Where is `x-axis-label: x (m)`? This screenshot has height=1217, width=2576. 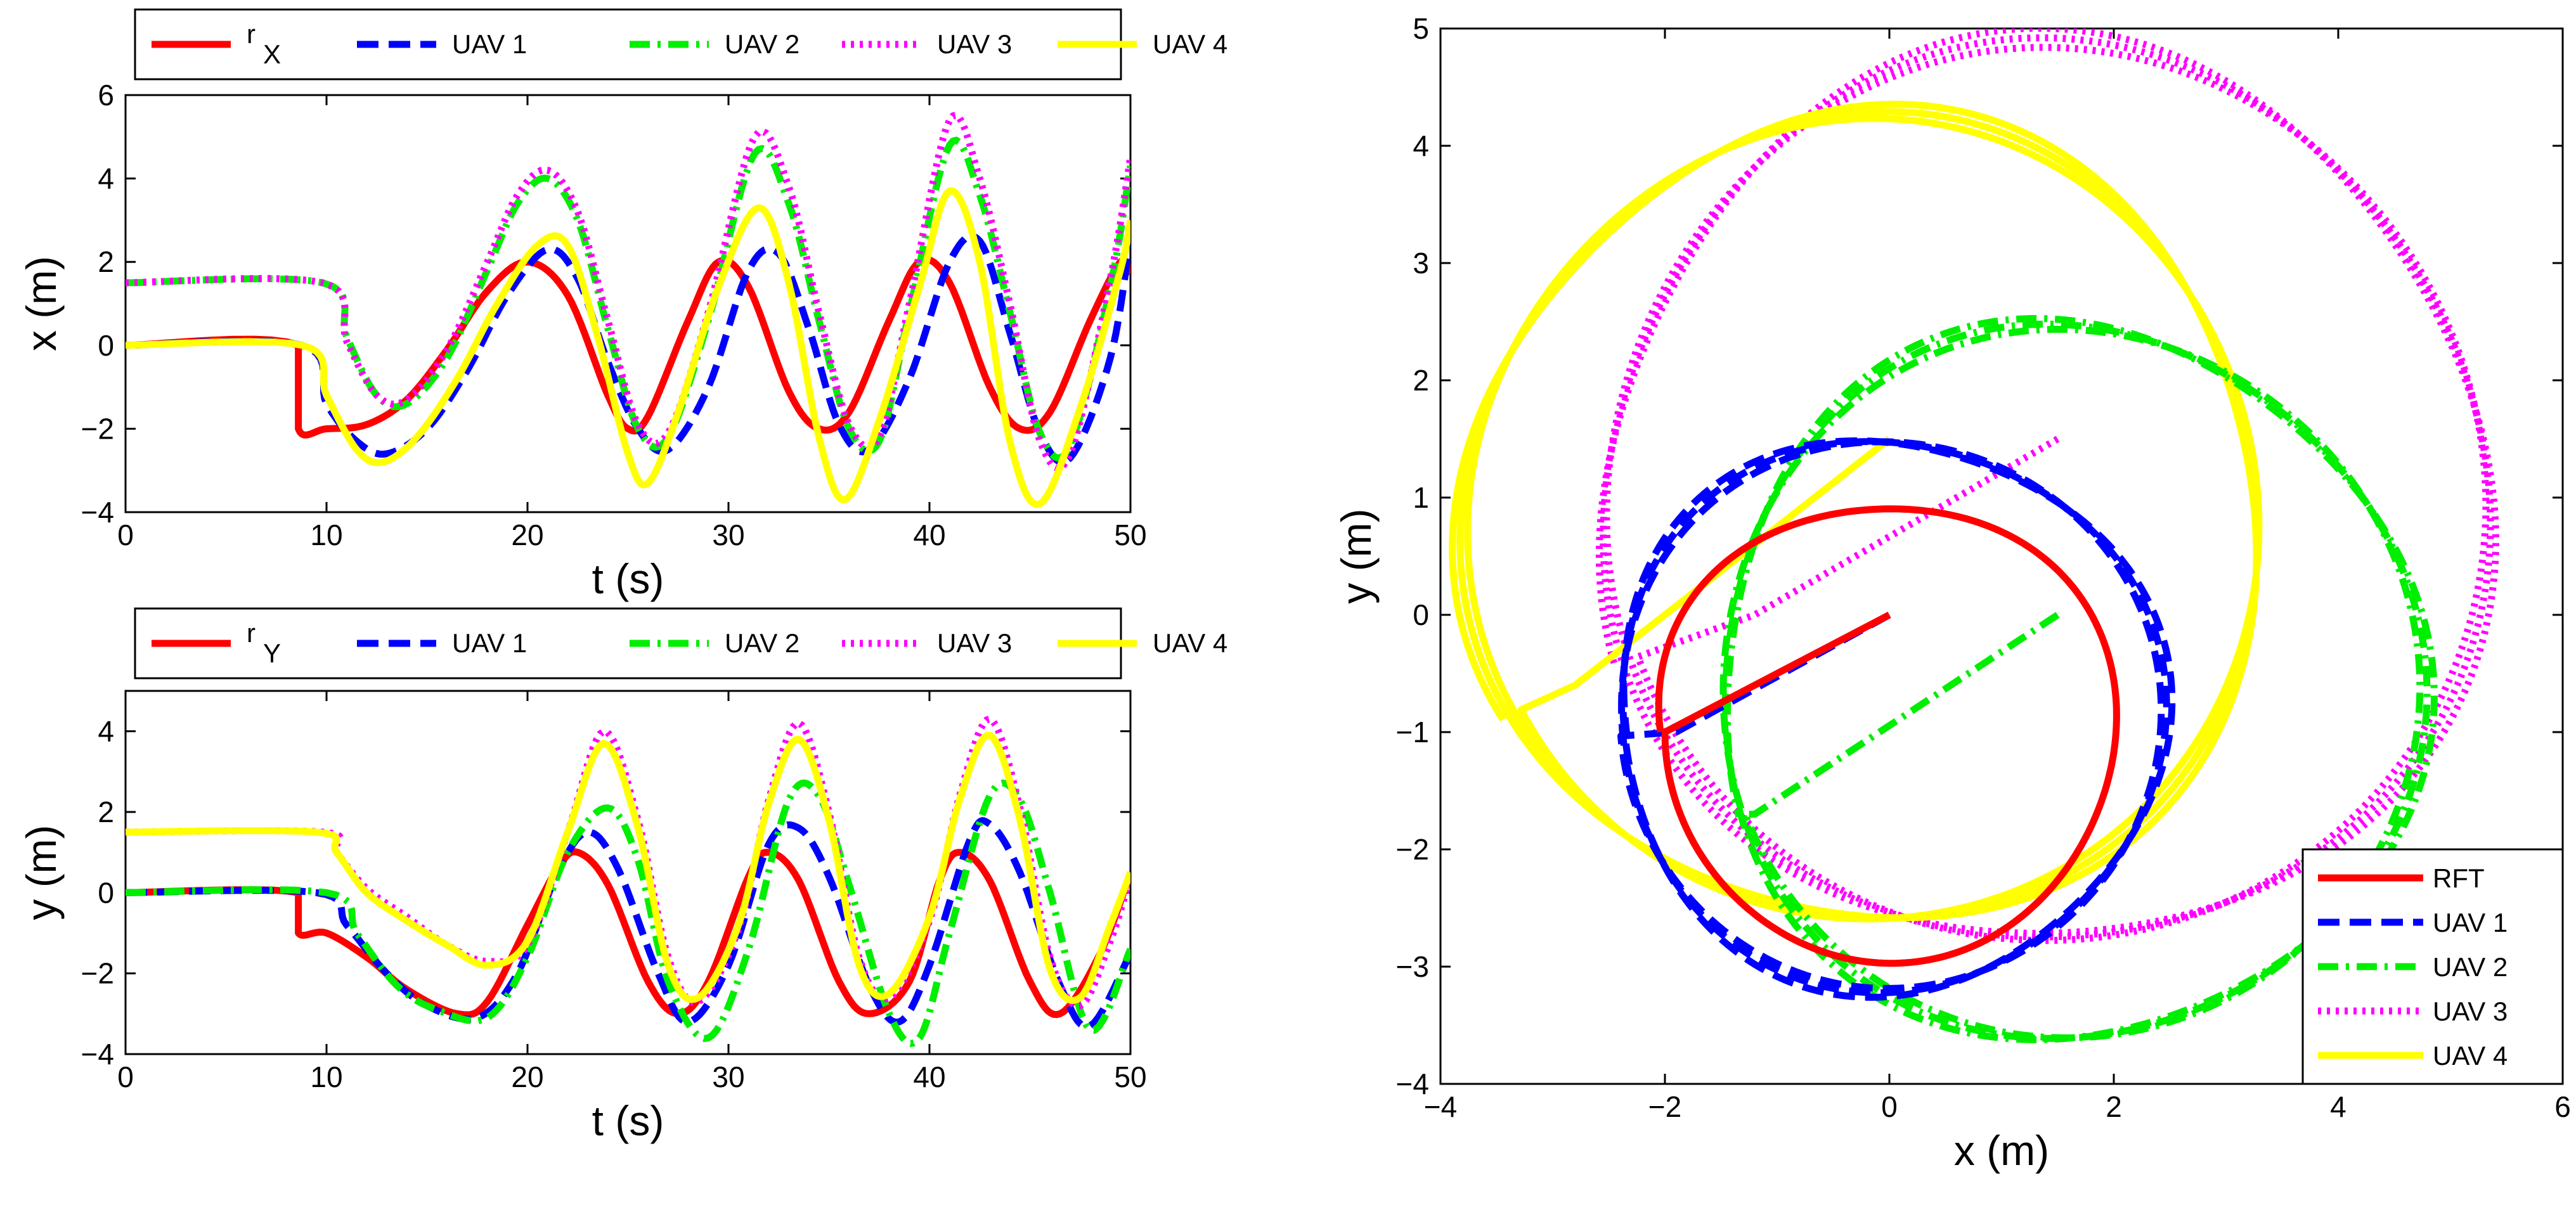
x-axis-label: x (m) is located at coordinates (2001, 1150).